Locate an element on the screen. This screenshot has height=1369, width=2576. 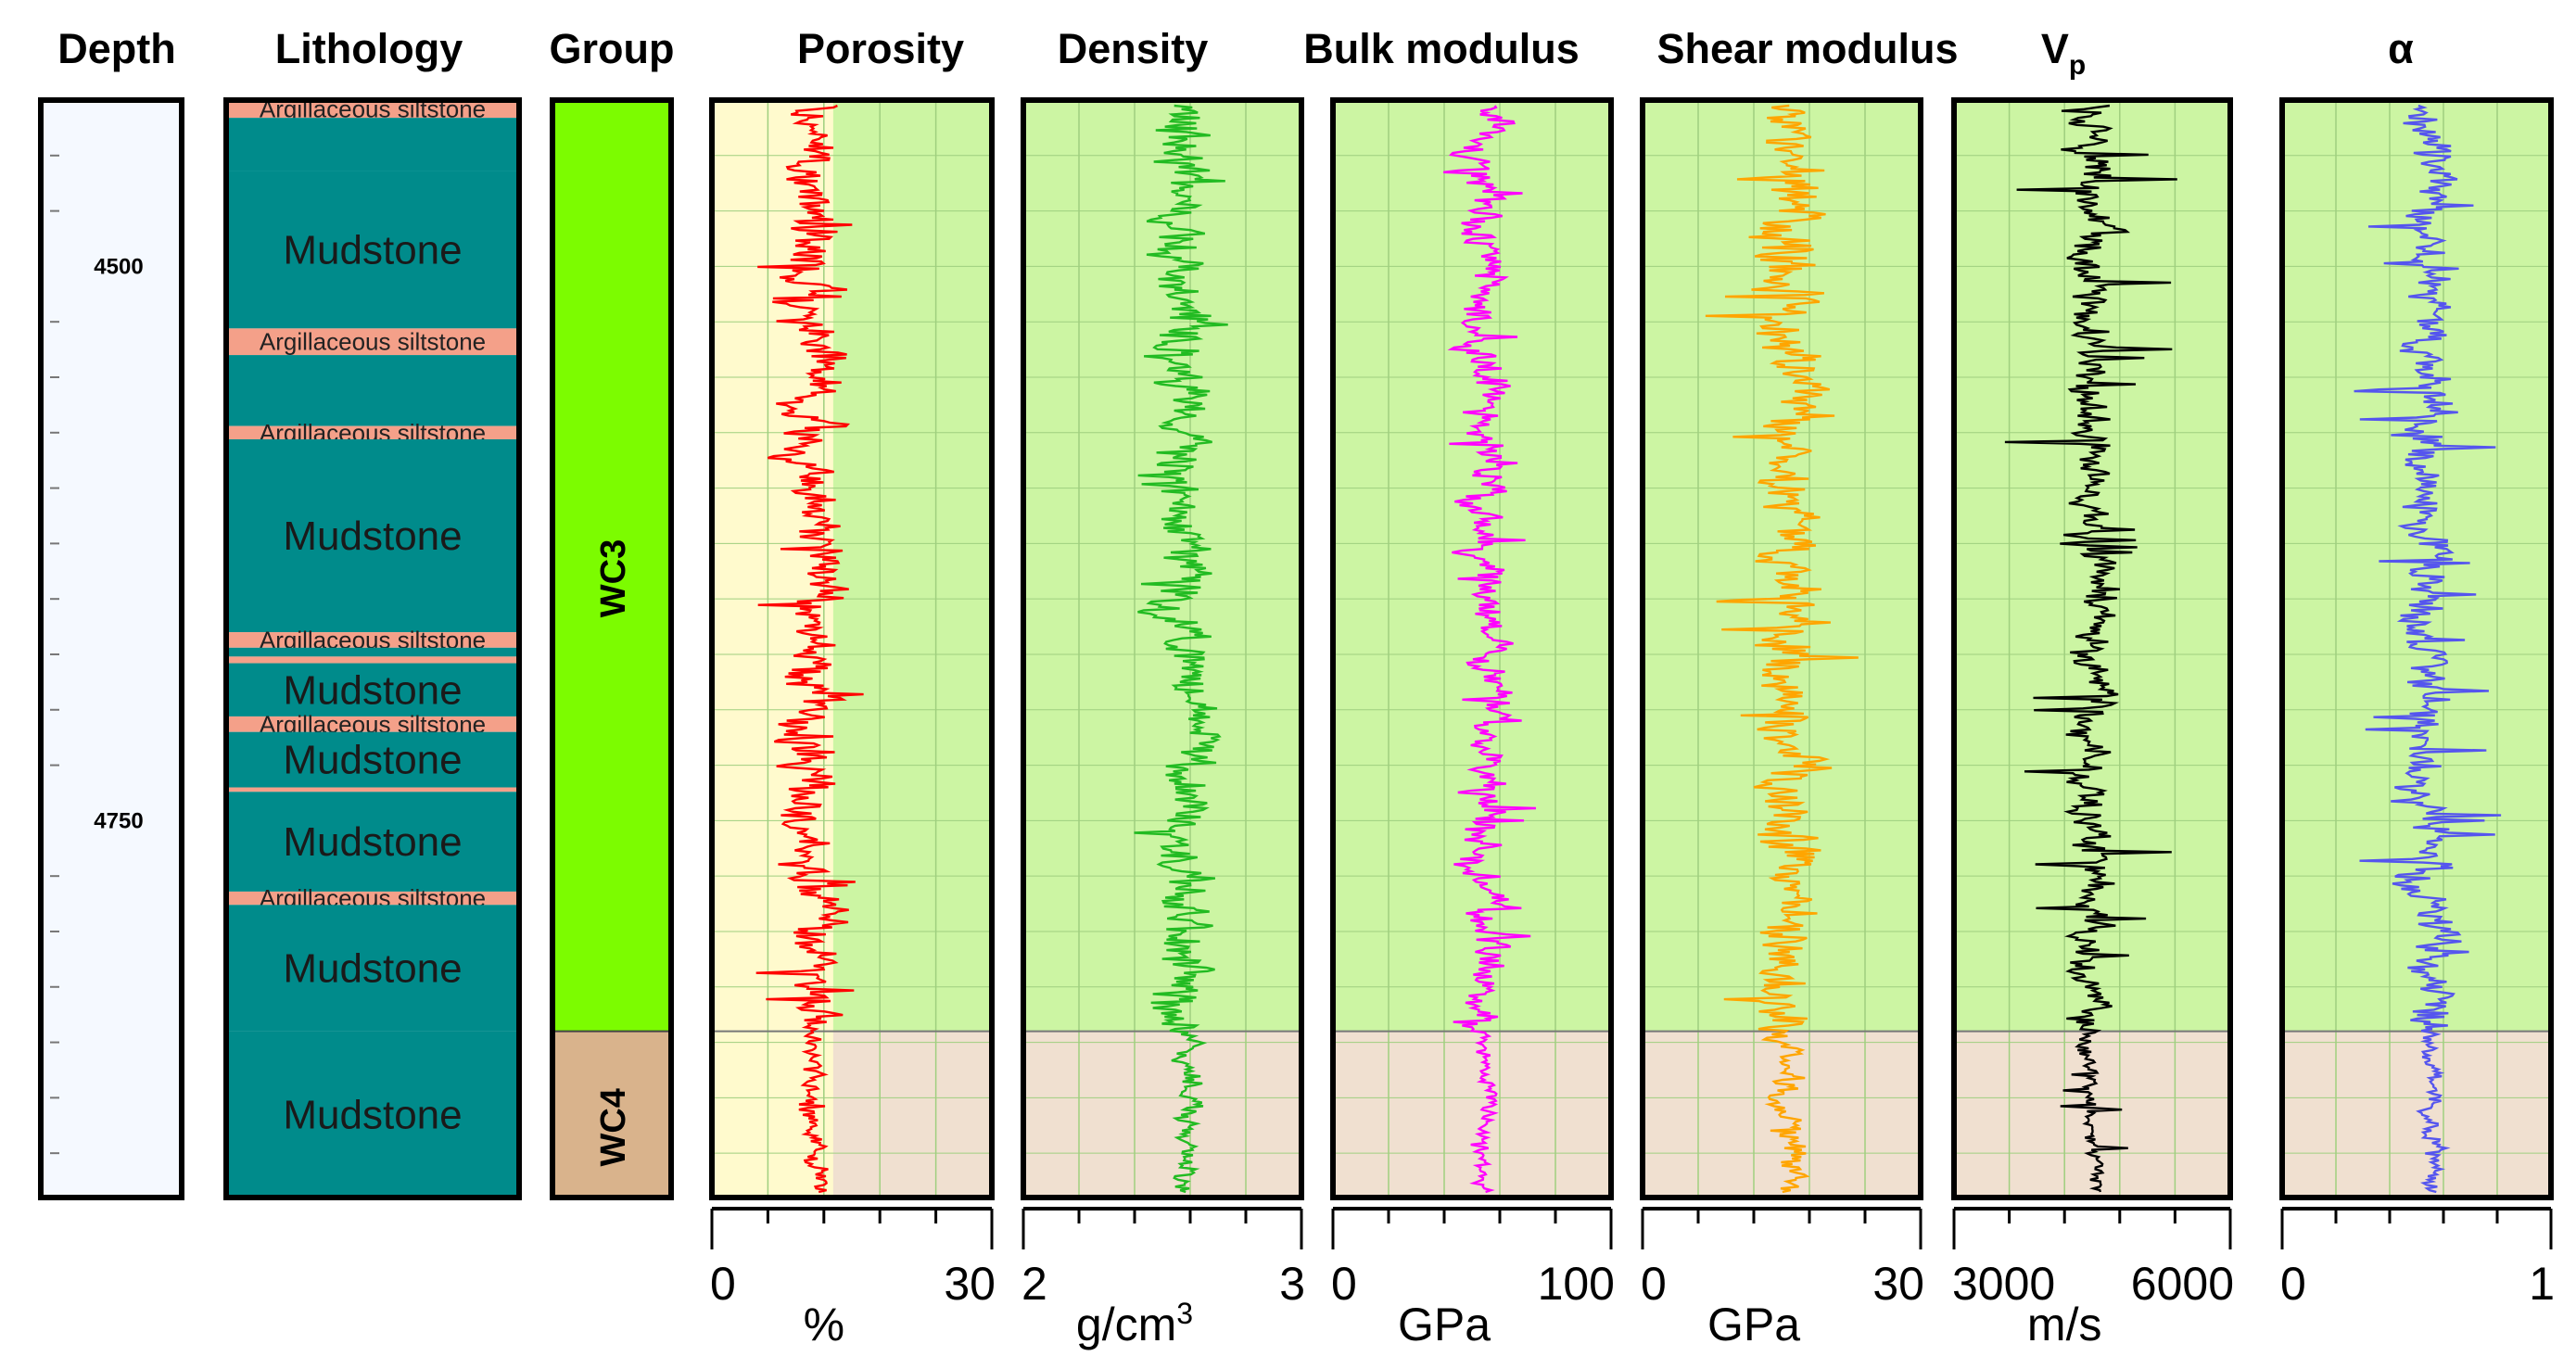
shear-modulus-header: Shear modulus is located at coordinates (1807, 48).